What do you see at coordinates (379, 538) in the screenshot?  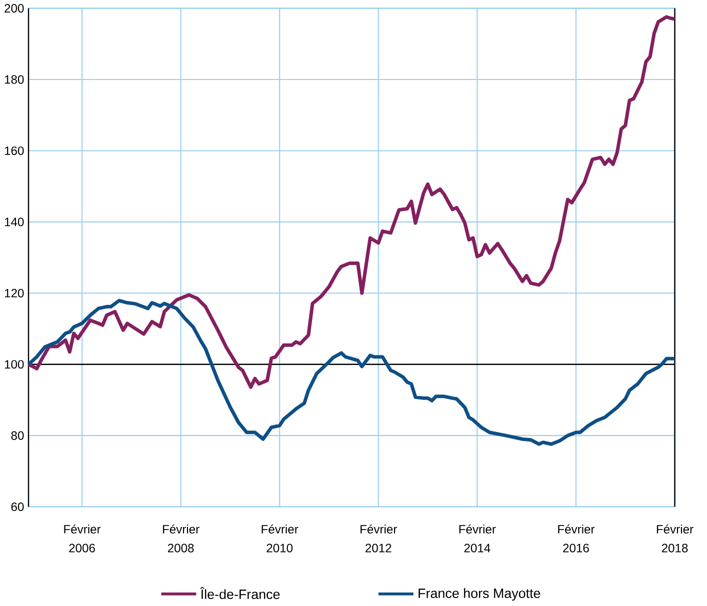 I see `x-tick-label: Février 2012` at bounding box center [379, 538].